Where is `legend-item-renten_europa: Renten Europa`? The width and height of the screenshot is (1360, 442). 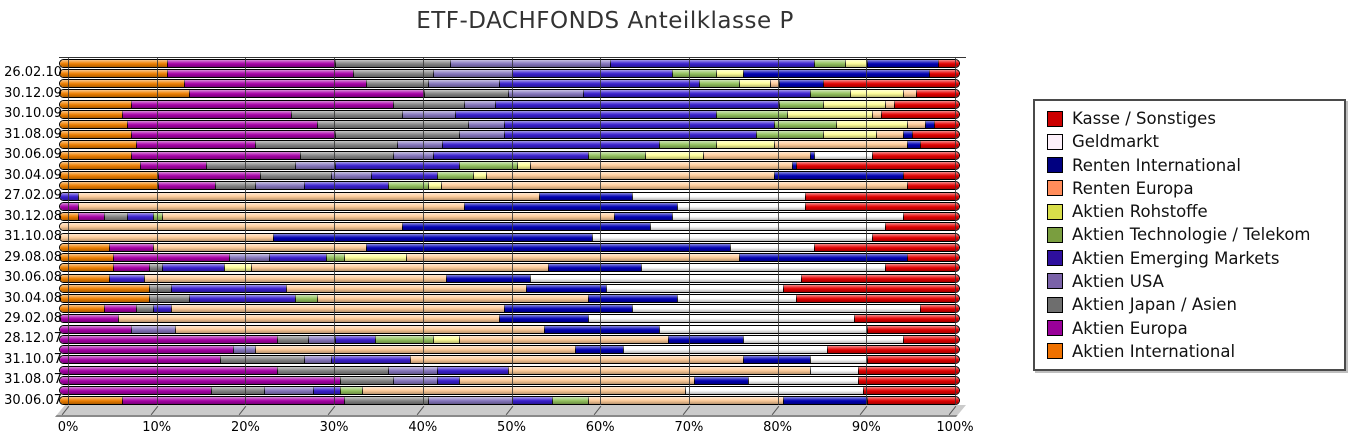
legend-item-renten_europa: Renten Europa is located at coordinates (1189, 188).